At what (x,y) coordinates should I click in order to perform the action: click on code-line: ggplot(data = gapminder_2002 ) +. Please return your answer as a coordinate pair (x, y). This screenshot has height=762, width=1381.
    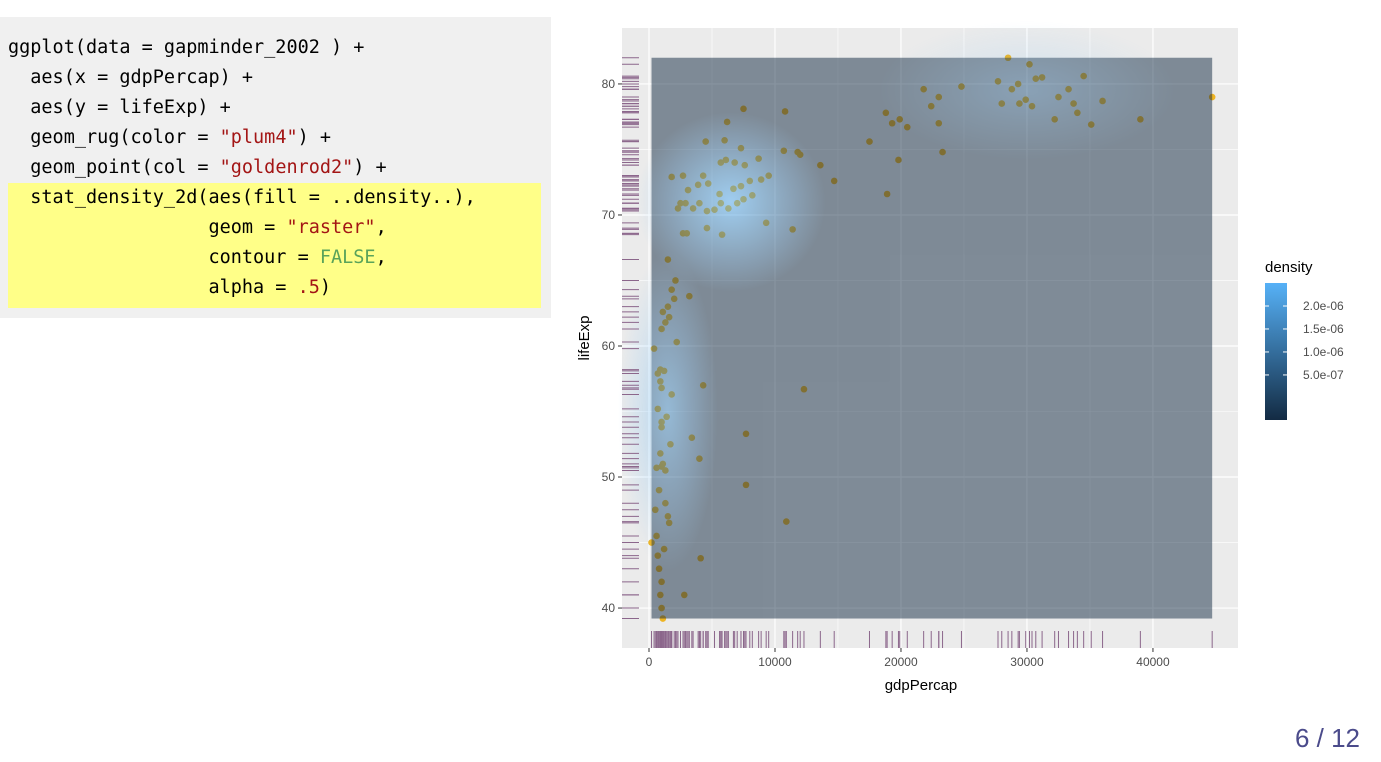
    Looking at the image, I should click on (186, 47).